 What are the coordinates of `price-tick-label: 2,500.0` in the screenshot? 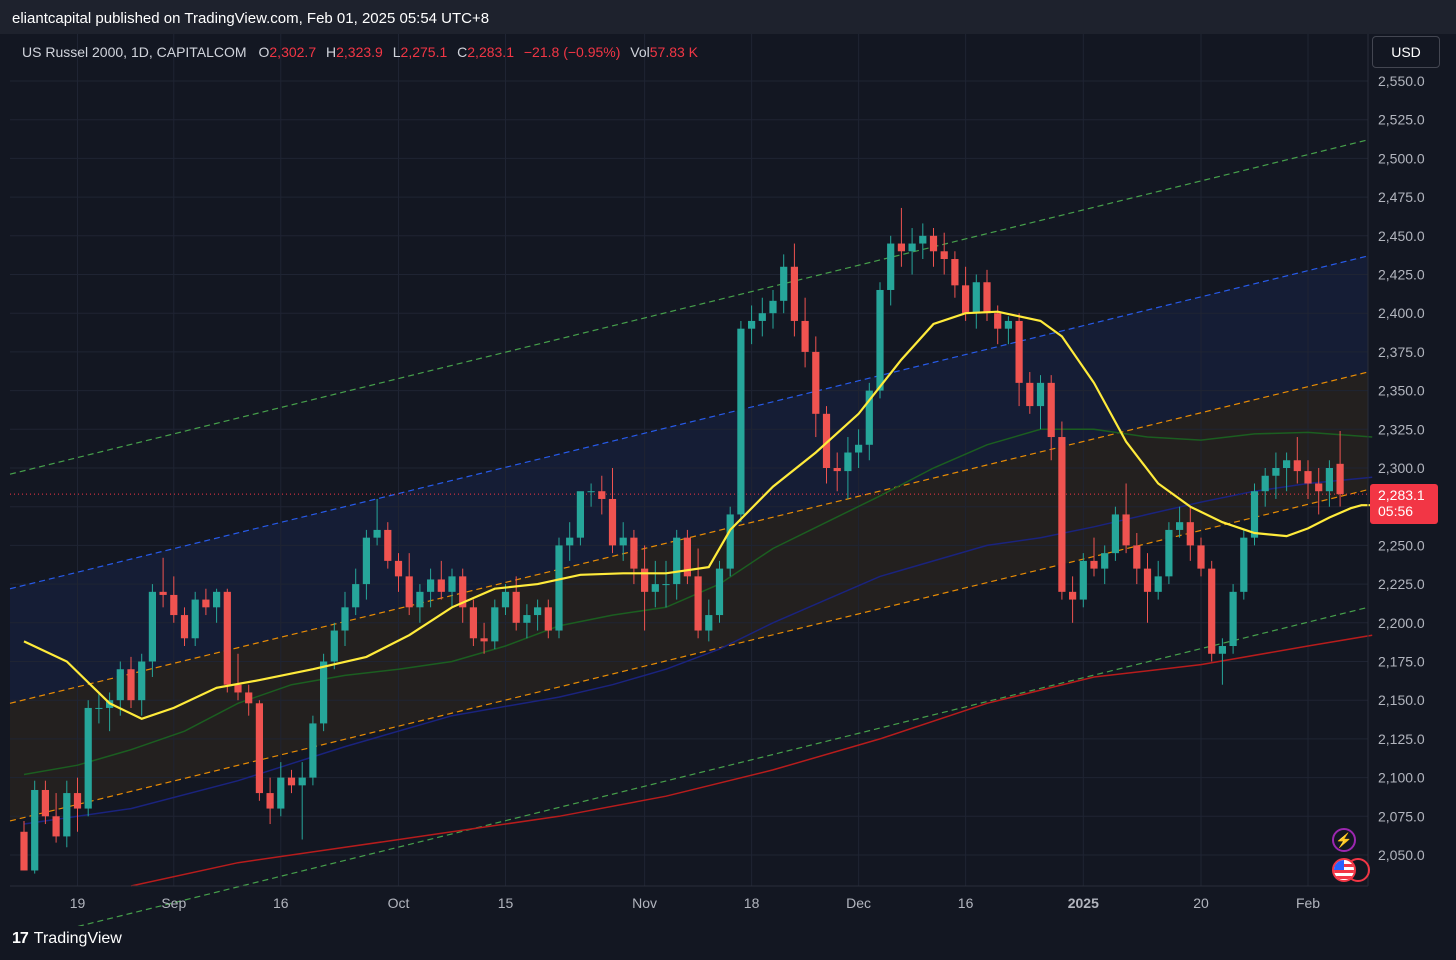 It's located at (1401, 158).